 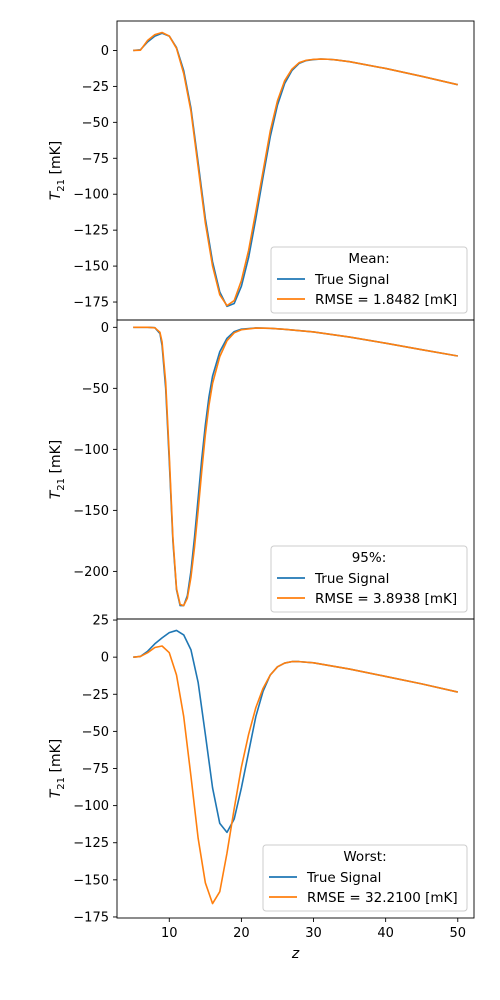 I want to click on x-axis-label: z, so click(x=295, y=954).